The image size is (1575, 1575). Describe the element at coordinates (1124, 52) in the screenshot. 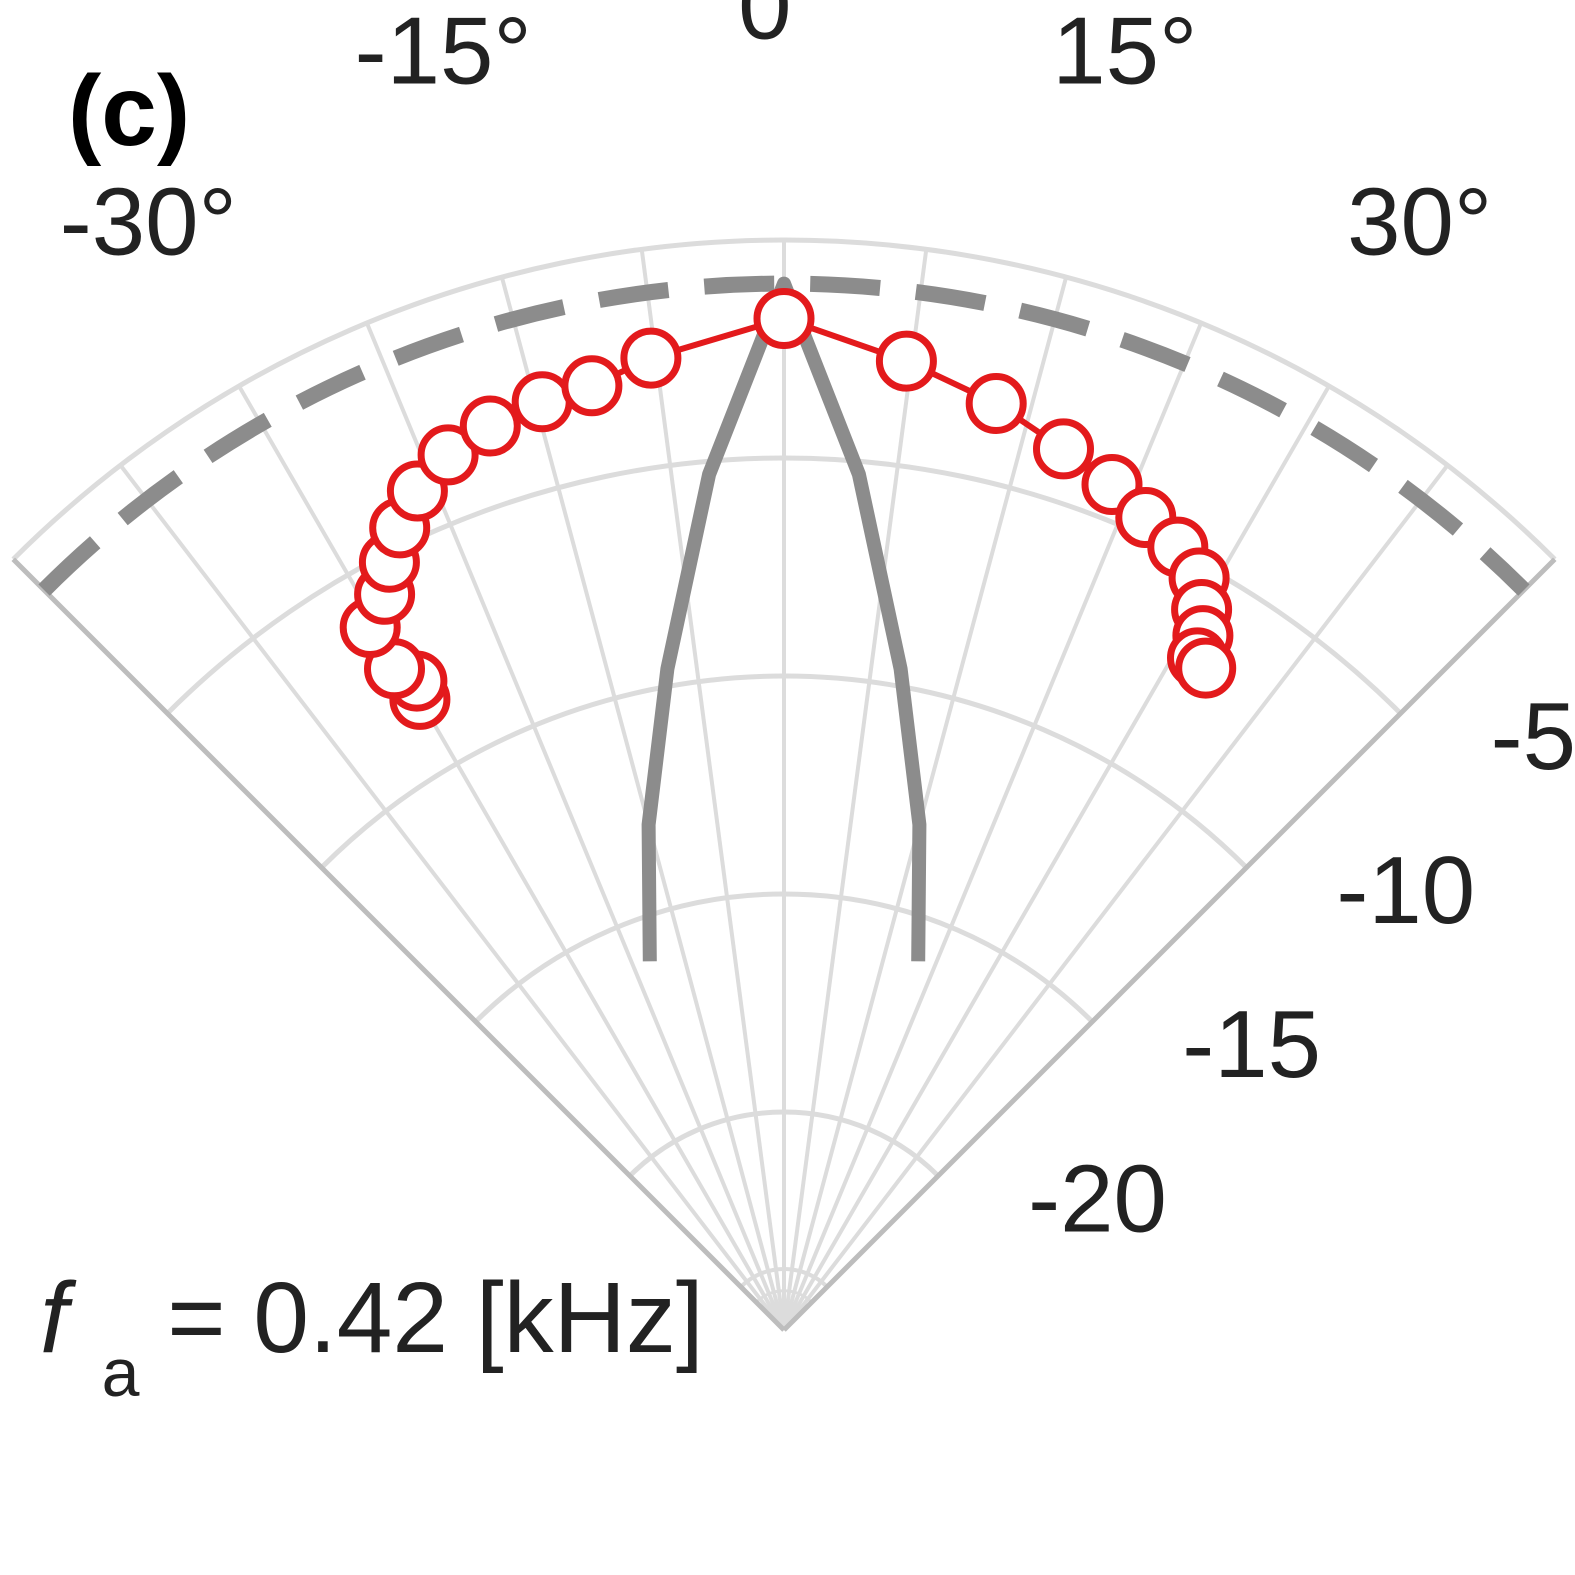

I see `theta-tick-label: 15°` at that location.